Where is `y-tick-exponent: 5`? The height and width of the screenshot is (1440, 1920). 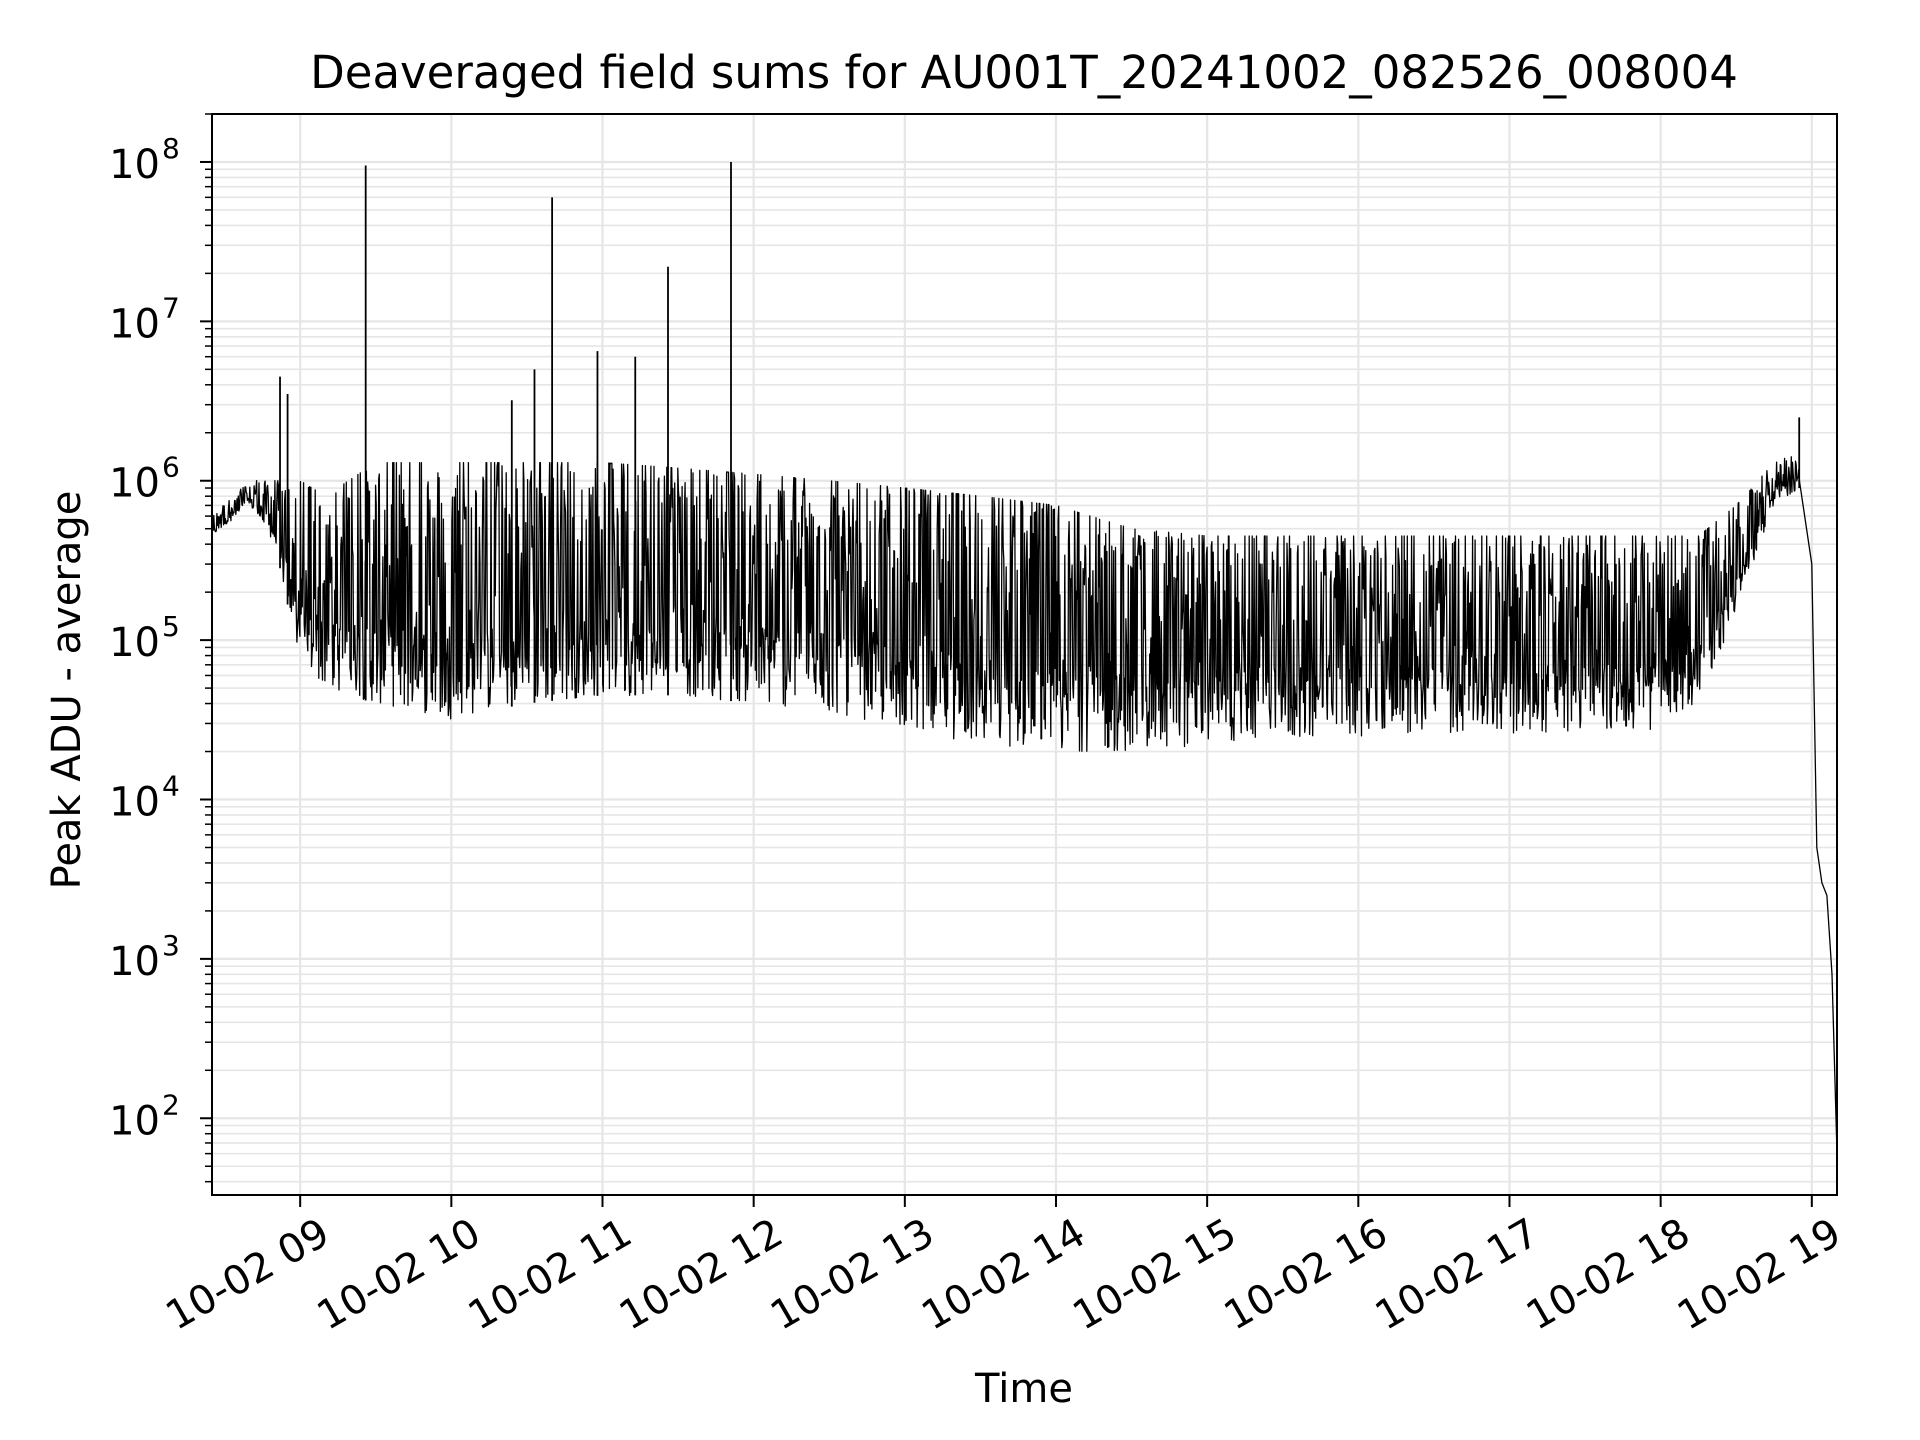
y-tick-exponent: 5 is located at coordinates (171, 626).